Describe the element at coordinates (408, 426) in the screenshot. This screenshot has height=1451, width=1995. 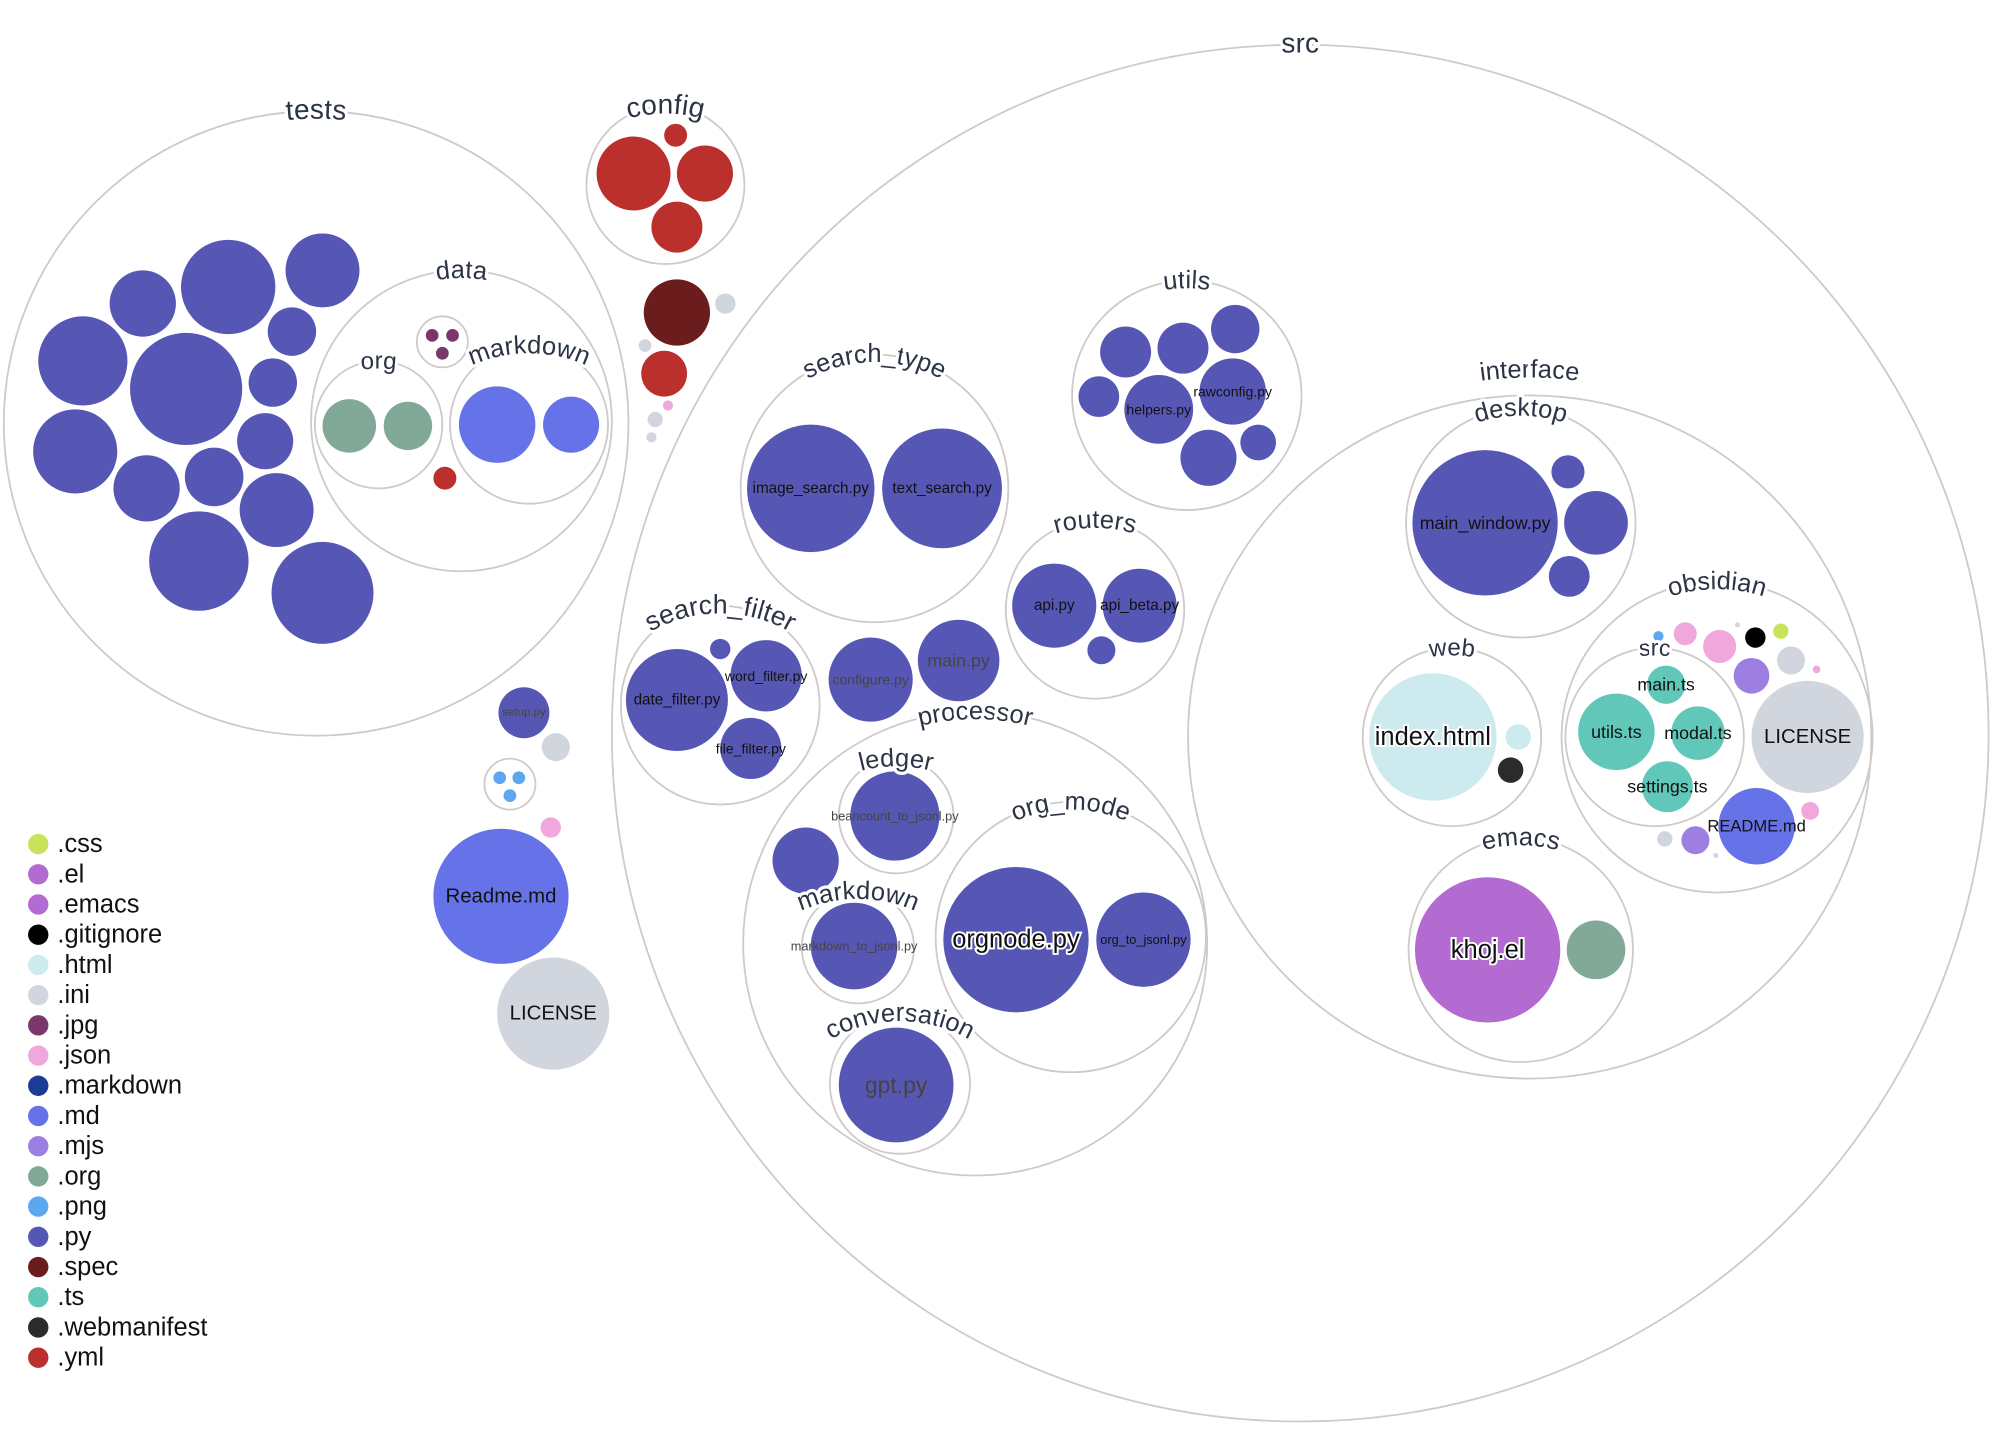
I see `file-org` at that location.